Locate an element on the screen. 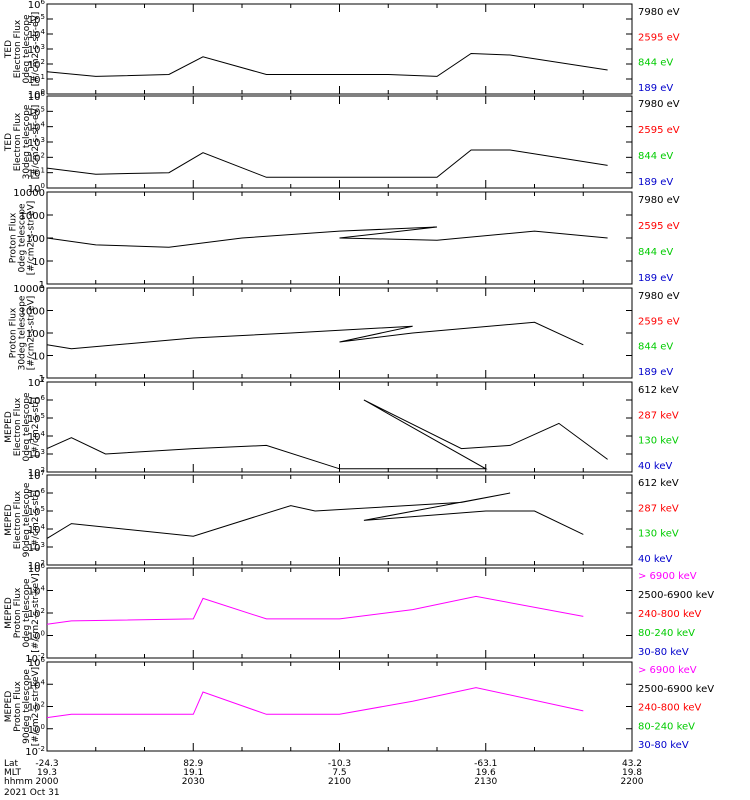  y-axis-label: [#/cm2-s-str] is located at coordinates (36, 427).